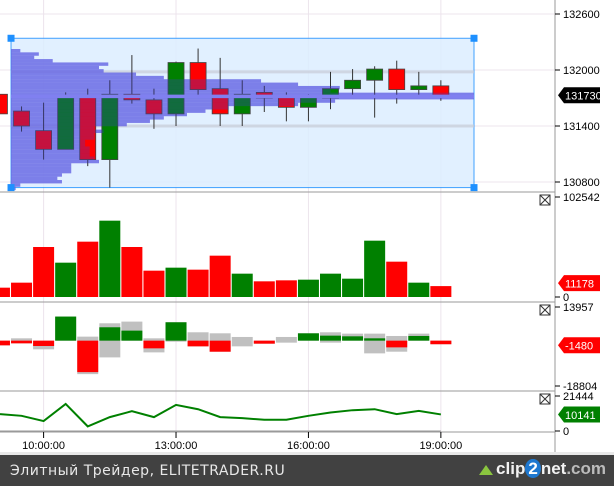 The width and height of the screenshot is (614, 486). Describe the element at coordinates (581, 127) in the screenshot. I see `axis-tick-label: 131400` at that location.